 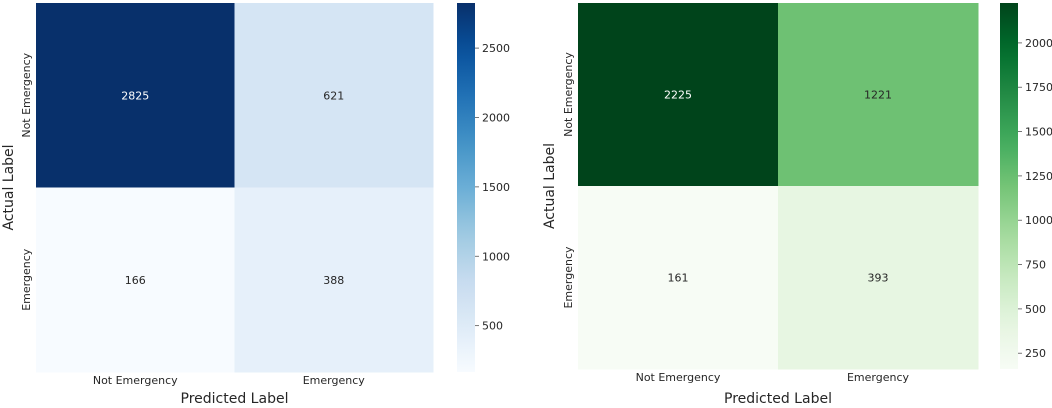 I want to click on colorbar-tick-label-3: 1000, so click(x=1038, y=220).